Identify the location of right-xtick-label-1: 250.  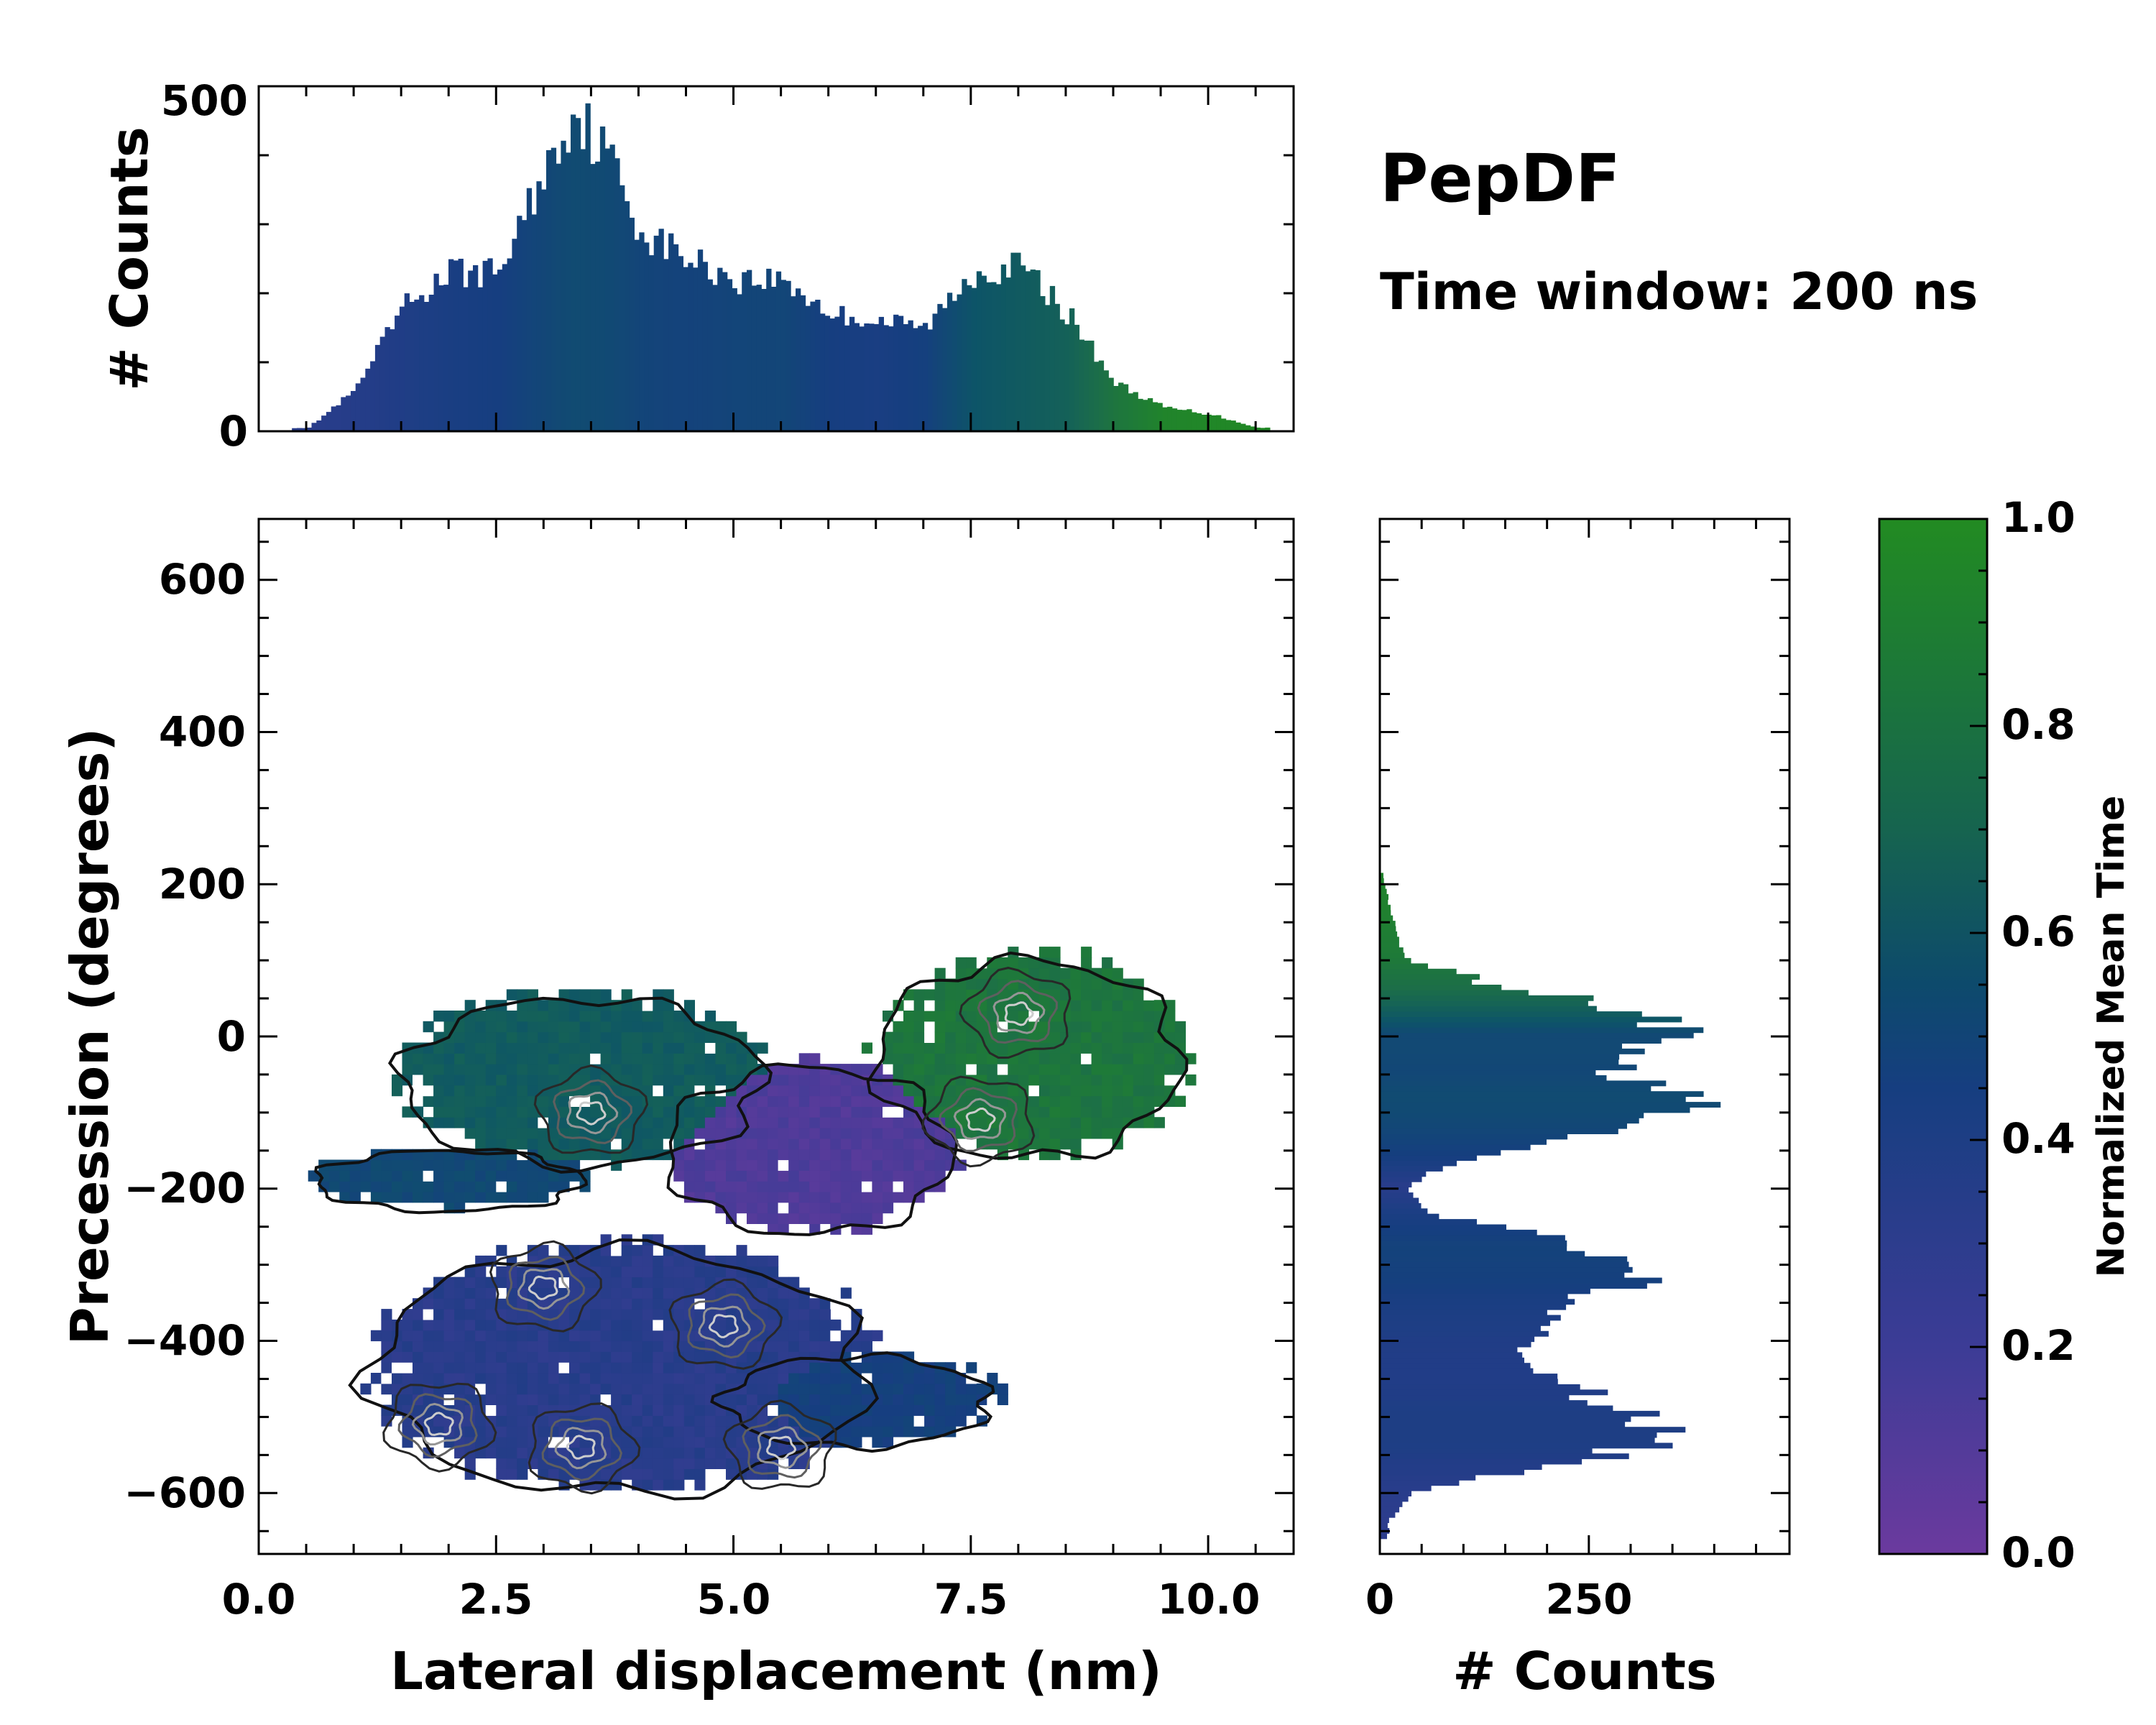
(1588, 1599).